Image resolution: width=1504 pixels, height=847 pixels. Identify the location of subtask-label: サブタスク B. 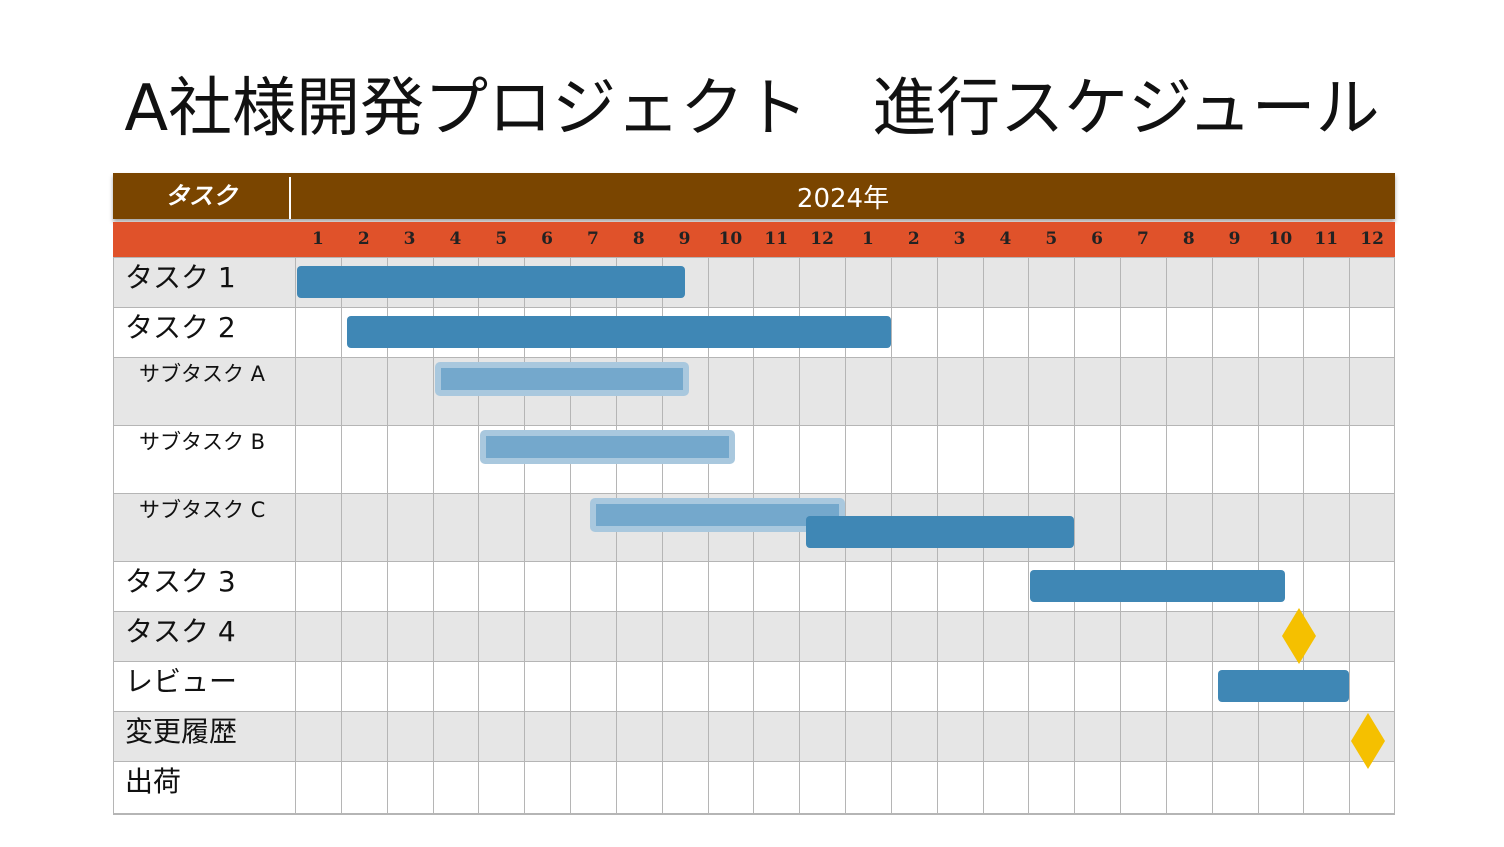
(202, 442).